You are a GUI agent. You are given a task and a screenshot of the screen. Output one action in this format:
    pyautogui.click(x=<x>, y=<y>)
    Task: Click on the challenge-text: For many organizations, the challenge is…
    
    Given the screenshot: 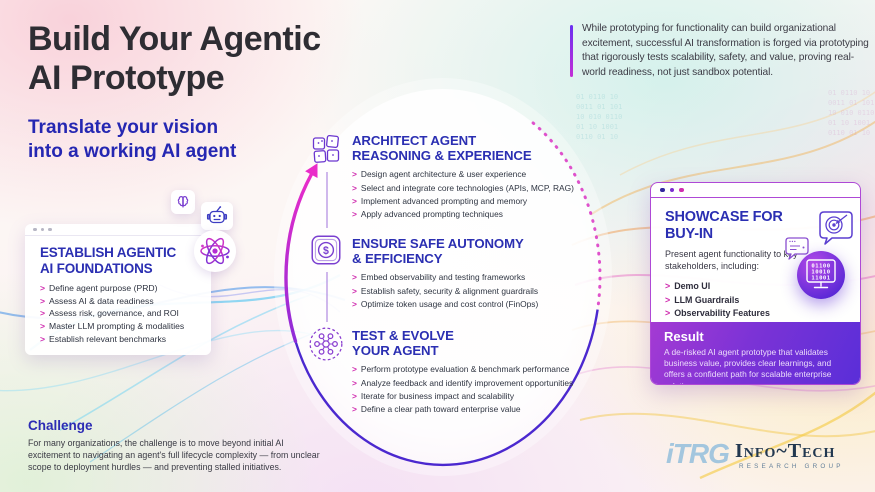 What is the action you would take?
    pyautogui.click(x=174, y=455)
    